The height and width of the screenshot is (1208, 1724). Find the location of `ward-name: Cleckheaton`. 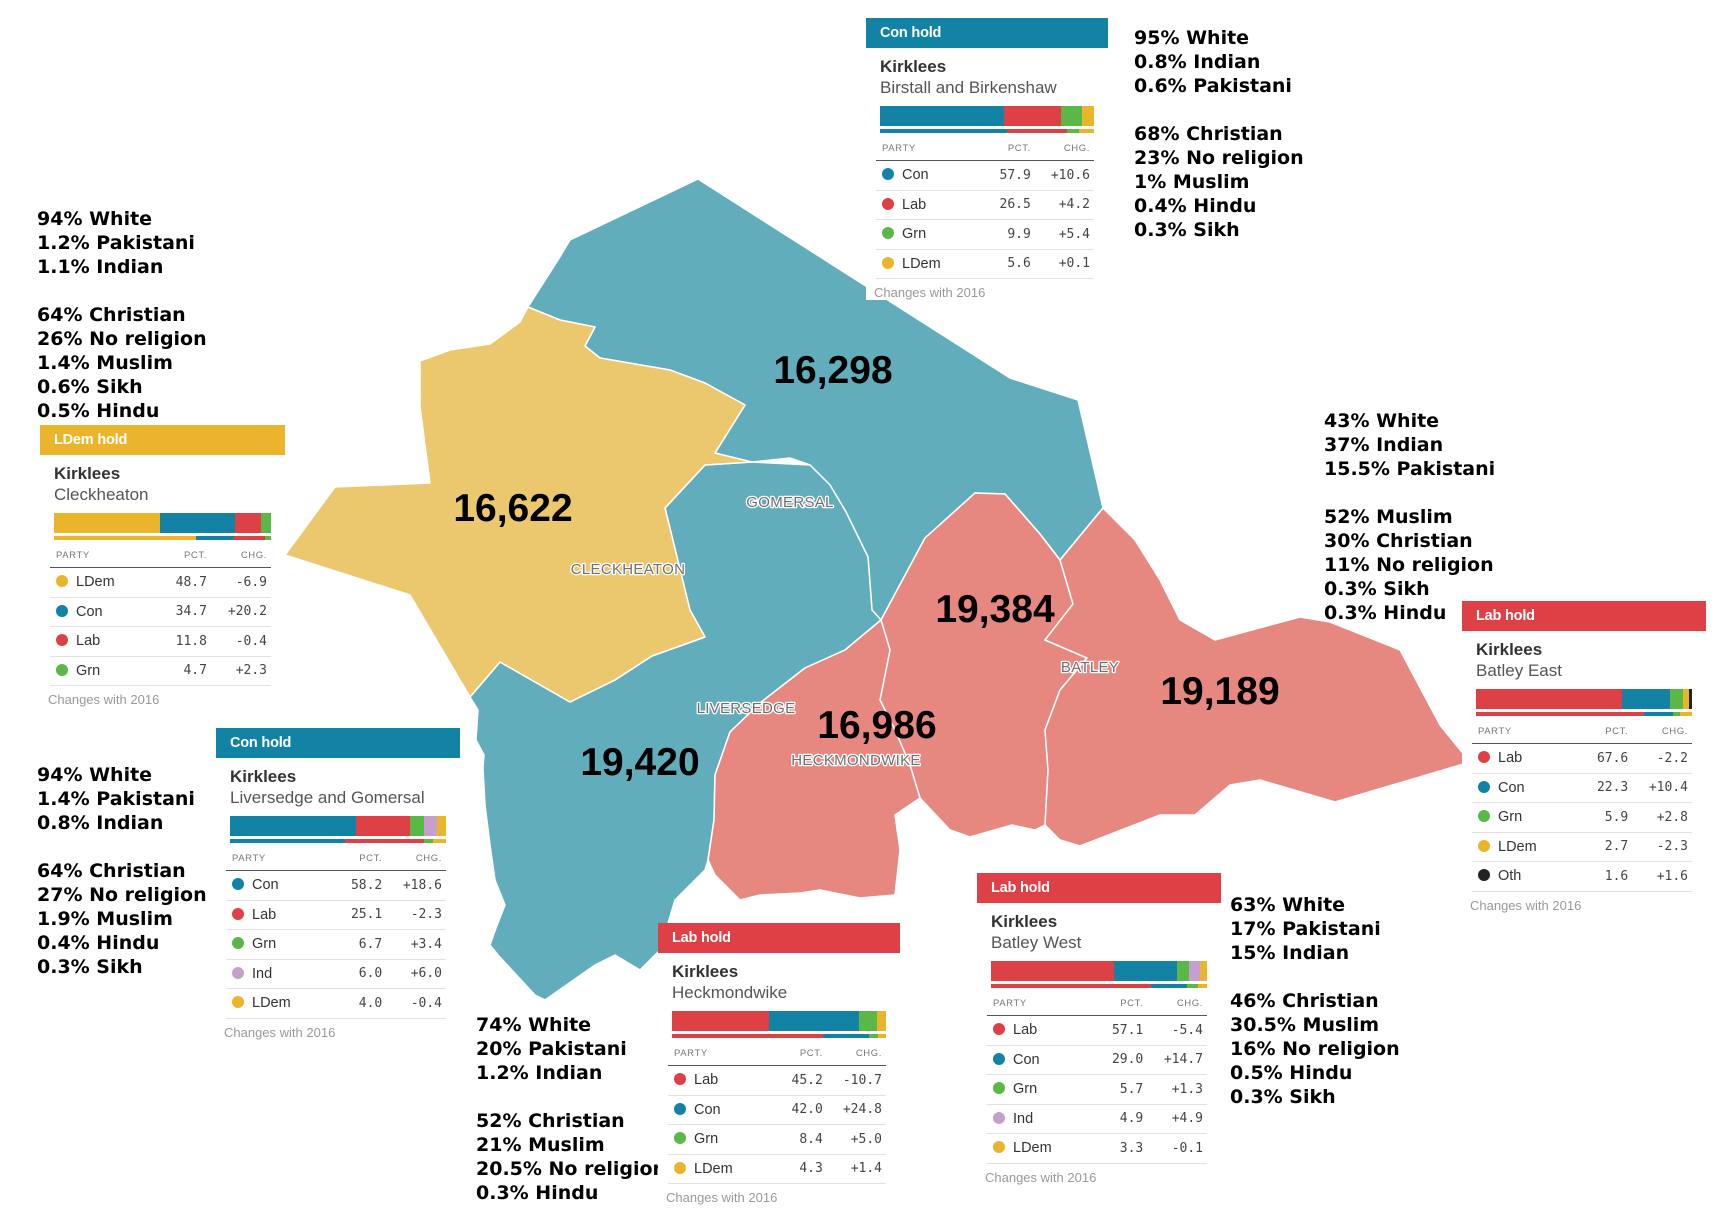

ward-name: Cleckheaton is located at coordinates (101, 494).